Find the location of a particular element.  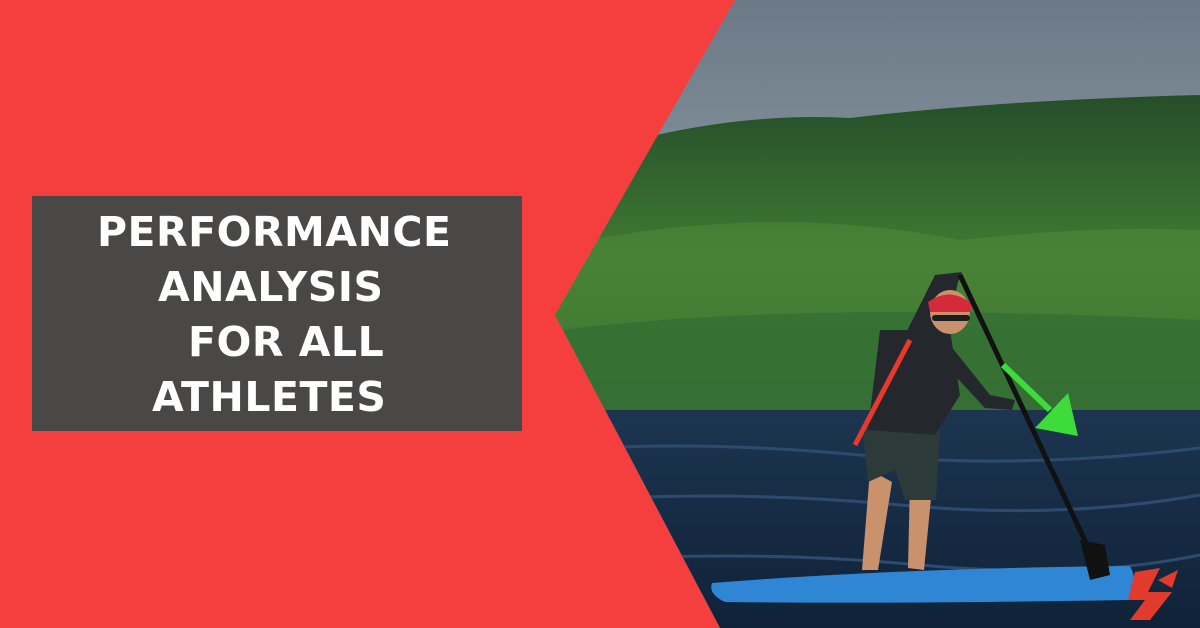

paddle-board is located at coordinates (923, 584).